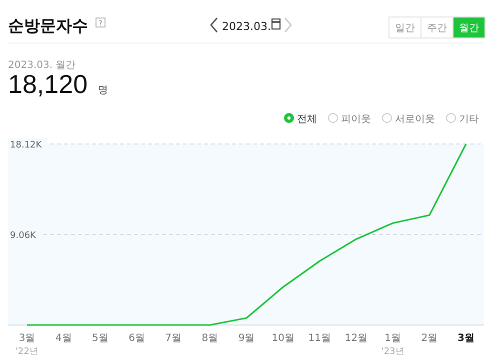 The image size is (500, 355). What do you see at coordinates (42, 65) in the screenshot?
I see `chart-subtitle: 2023.03. 월간` at bounding box center [42, 65].